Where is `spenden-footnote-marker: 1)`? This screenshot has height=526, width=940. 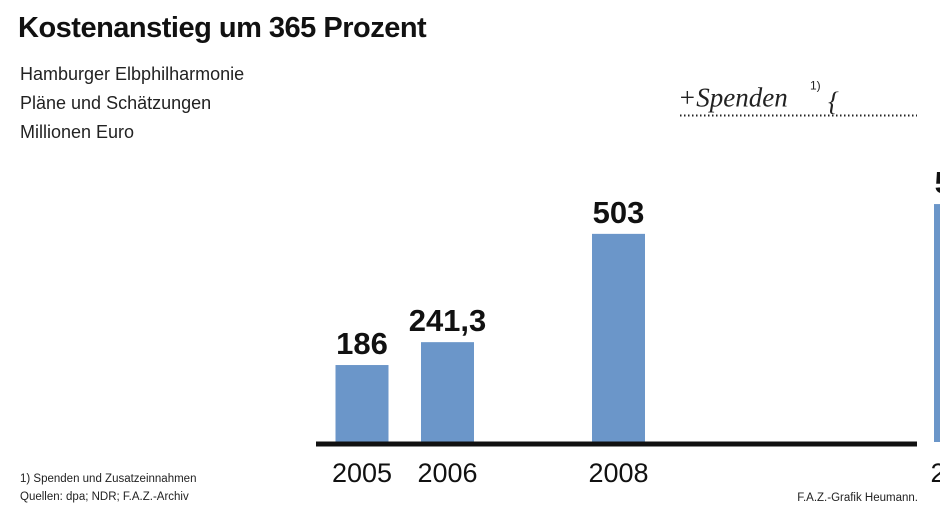 spenden-footnote-marker: 1) is located at coordinates (815, 86).